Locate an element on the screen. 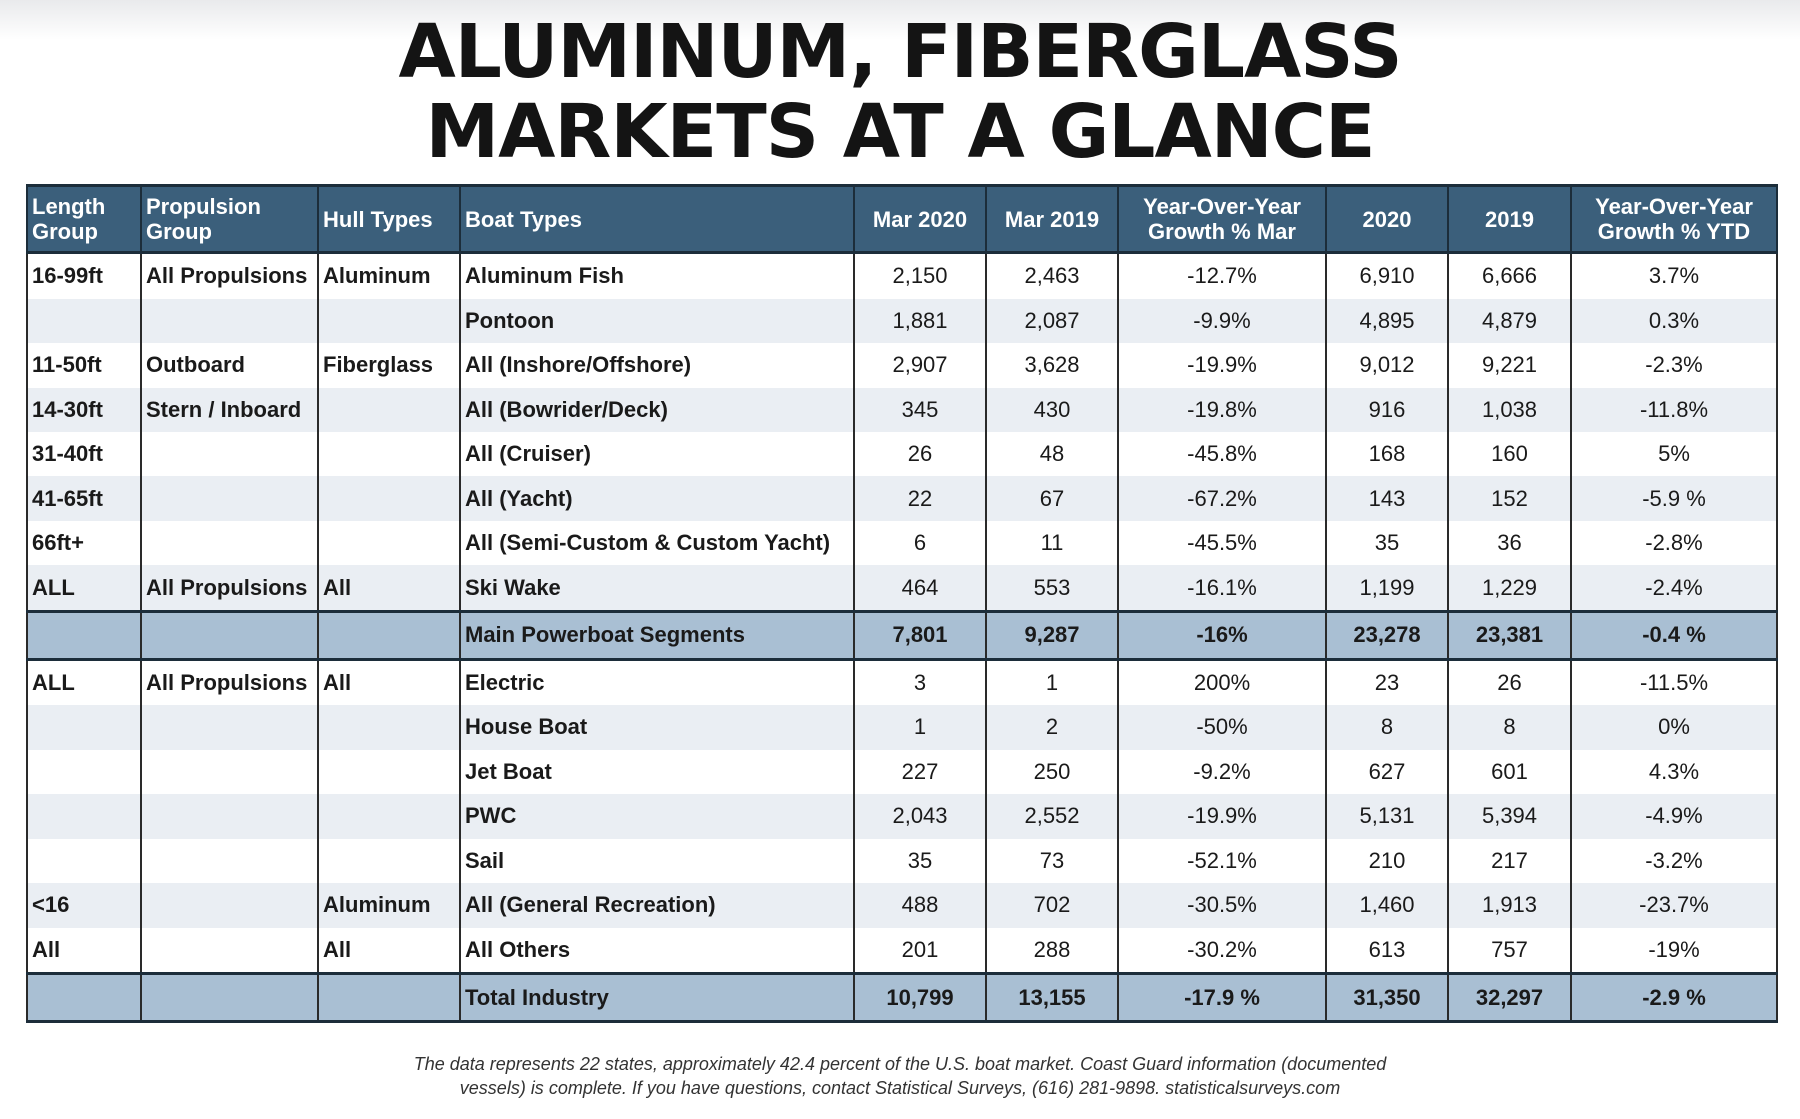 This screenshot has height=1119, width=1800. cell-length-group: All is located at coordinates (84, 950).